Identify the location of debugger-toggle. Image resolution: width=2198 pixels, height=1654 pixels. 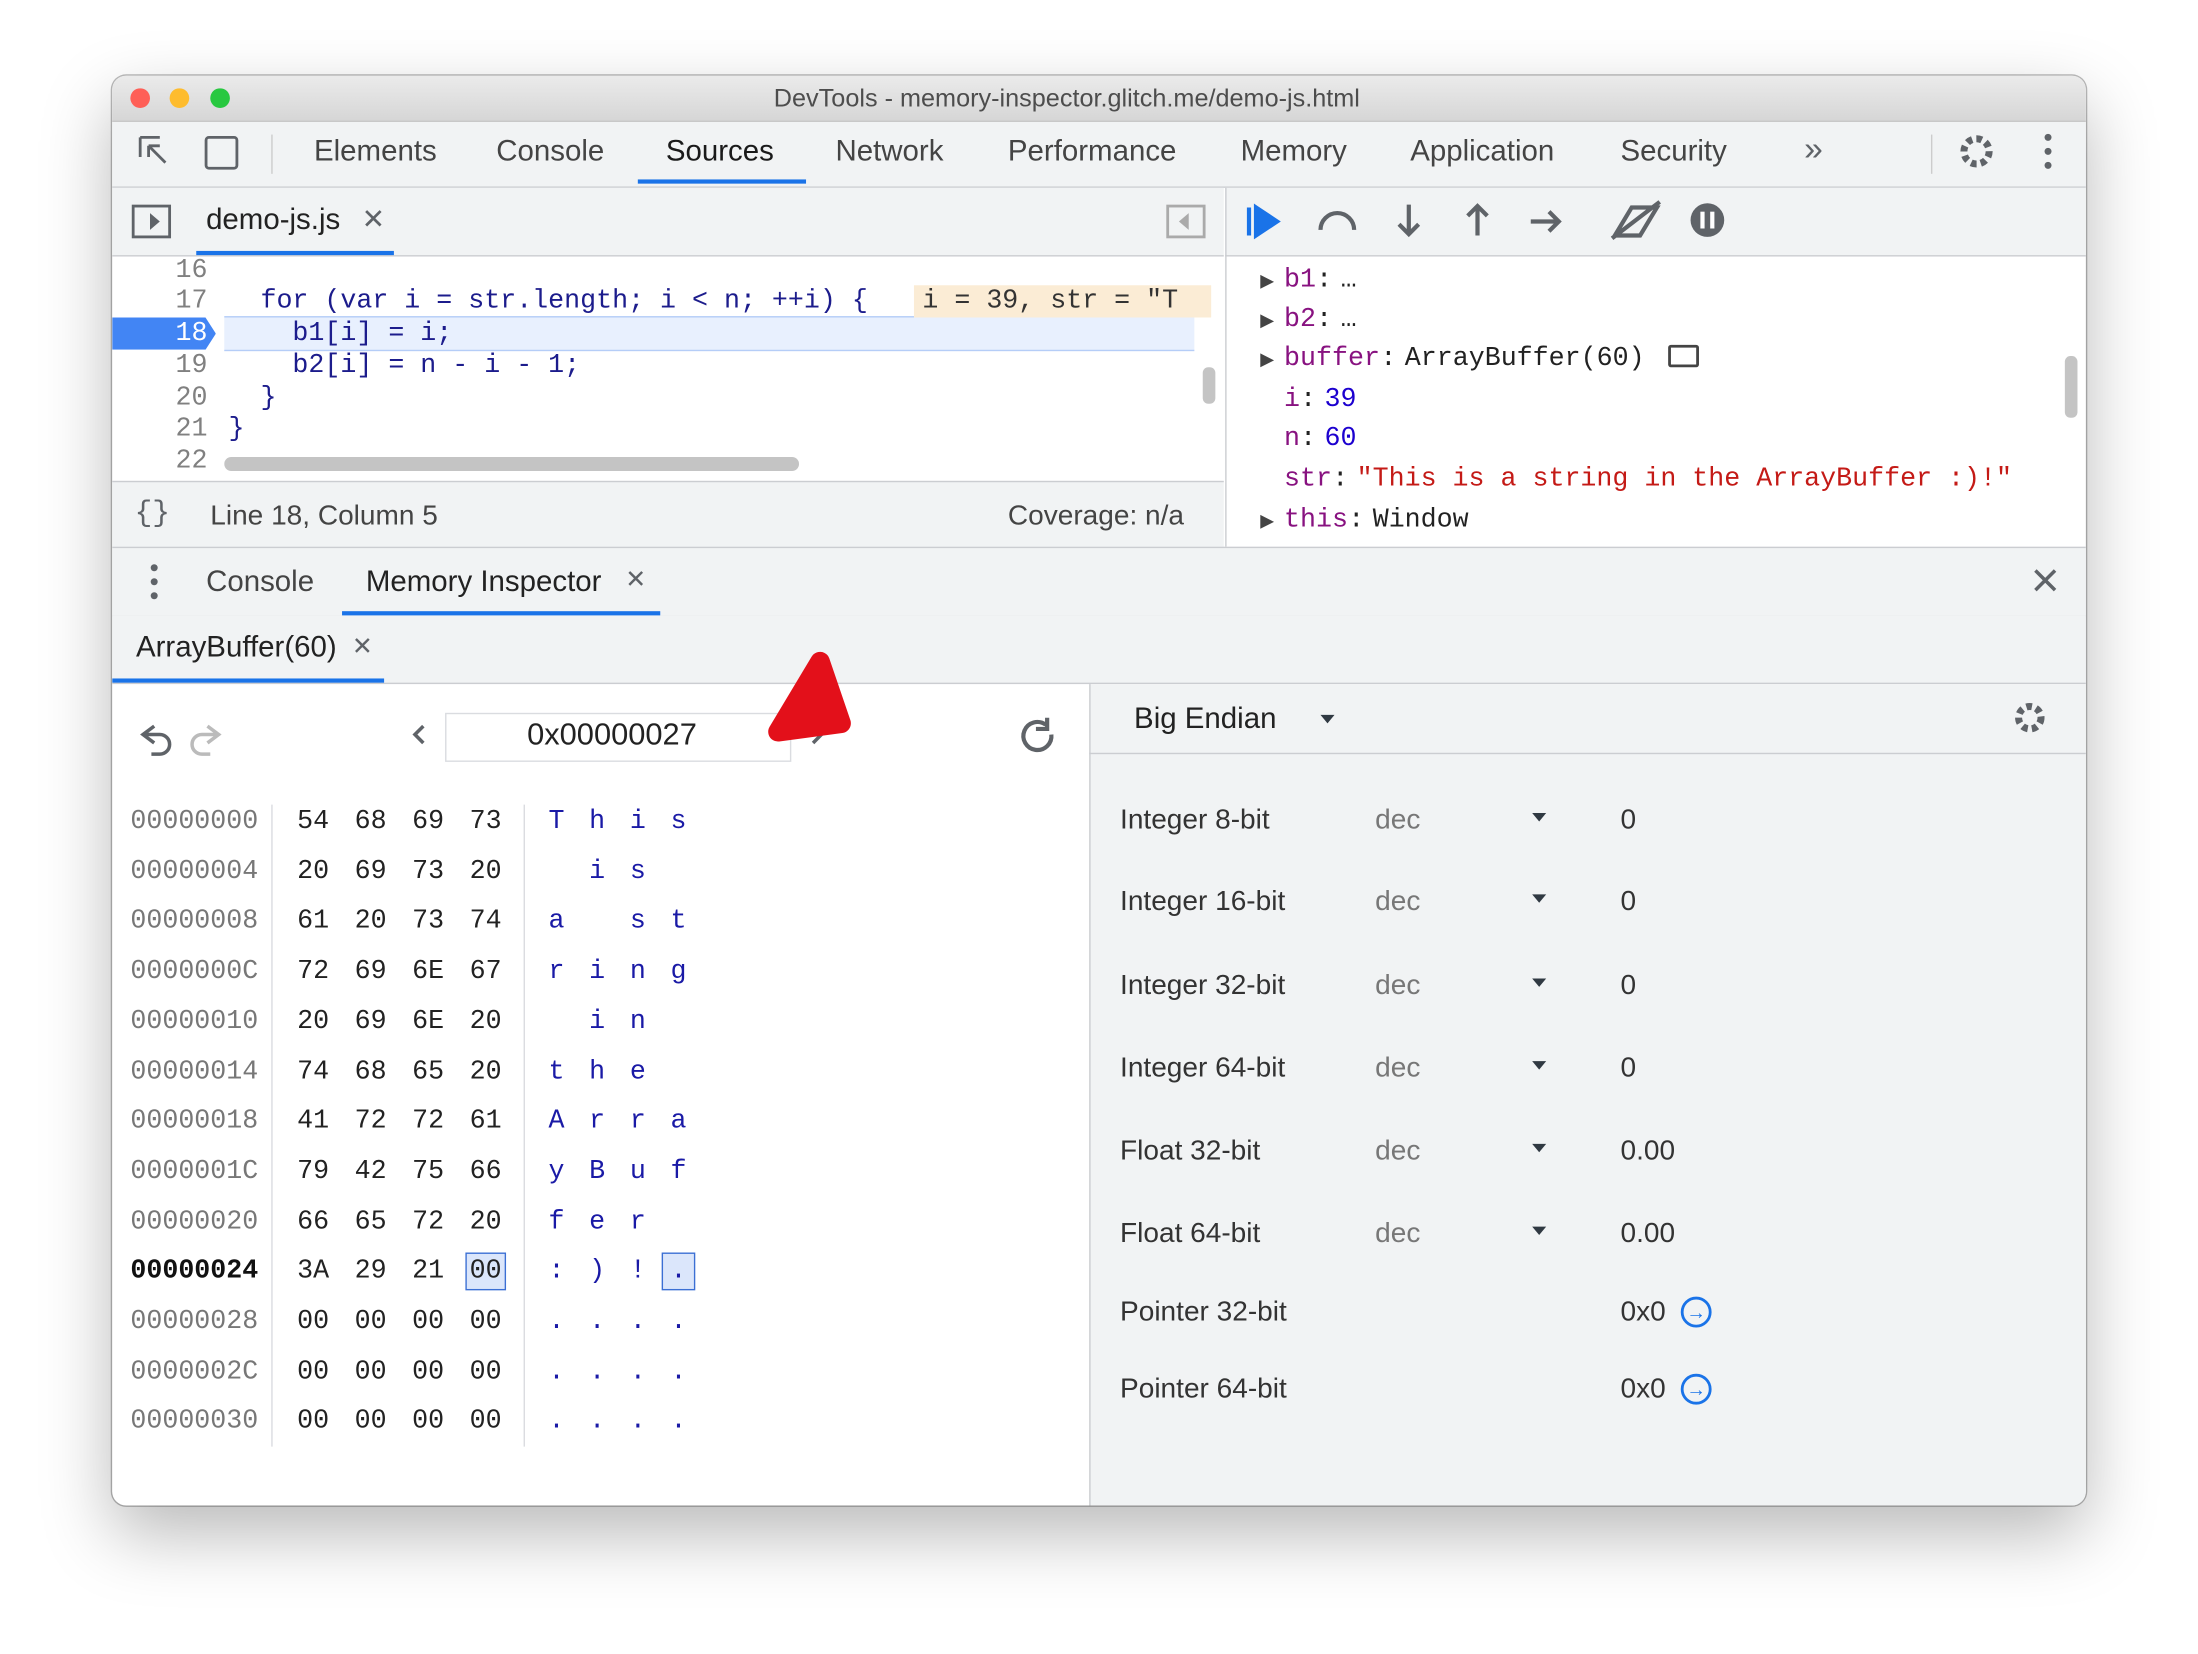
(1186, 221).